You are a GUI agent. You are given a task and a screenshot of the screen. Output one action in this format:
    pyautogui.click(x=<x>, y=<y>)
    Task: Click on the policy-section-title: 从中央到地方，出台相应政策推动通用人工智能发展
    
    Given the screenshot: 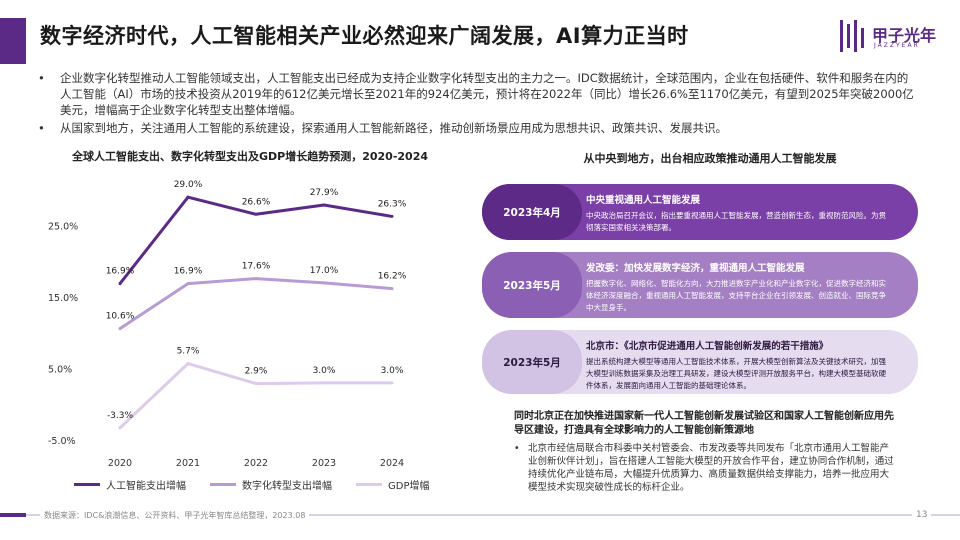 What is the action you would take?
    pyautogui.click(x=710, y=158)
    